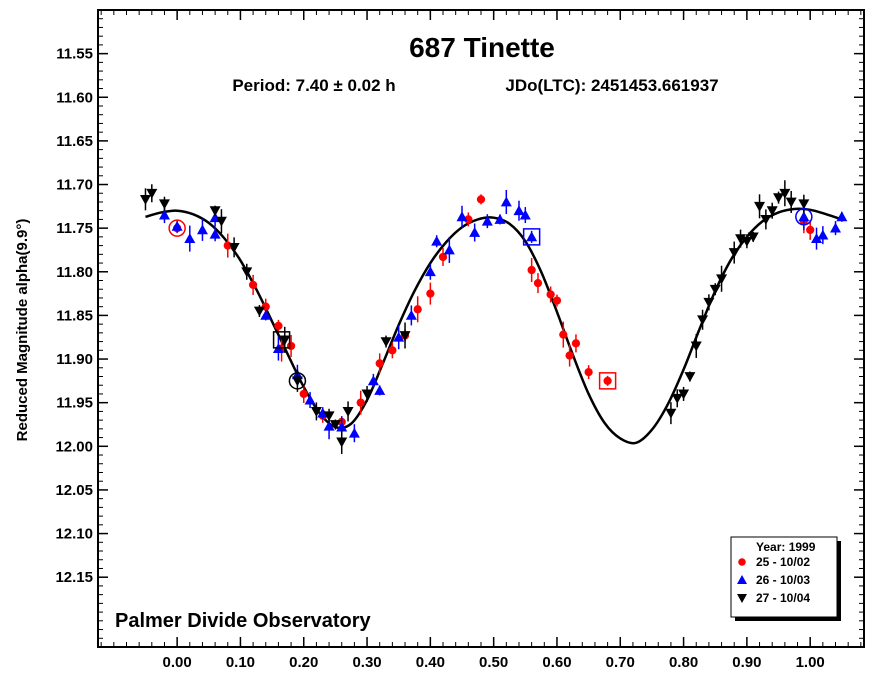 Image resolution: width=880 pixels, height=681 pixels. Describe the element at coordinates (74, 490) in the screenshot. I see `y-tick-label: 12.05` at that location.